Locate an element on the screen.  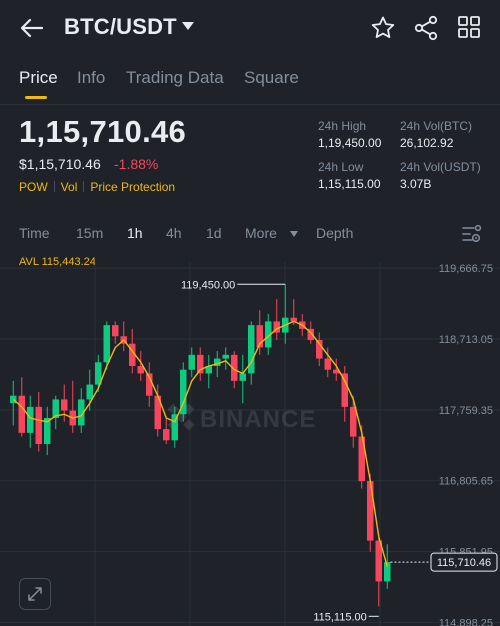
tab-square: Square is located at coordinates (271, 77).